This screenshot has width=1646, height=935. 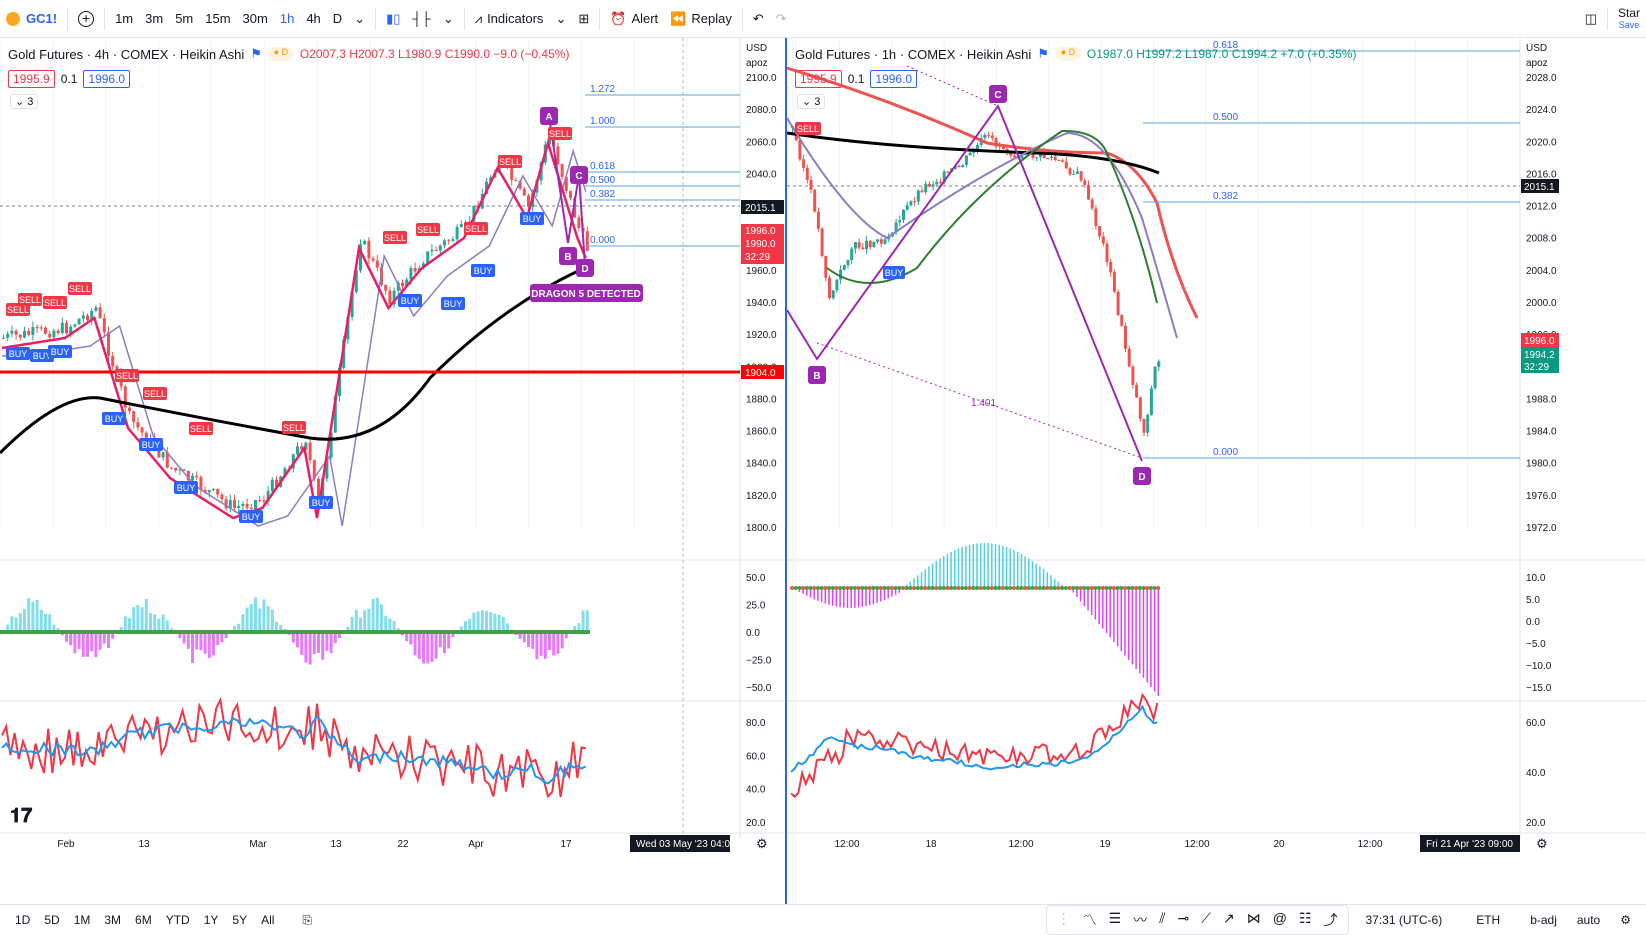 What do you see at coordinates (1140, 920) in the screenshot?
I see `abcd-pattern-icon: 〰` at bounding box center [1140, 920].